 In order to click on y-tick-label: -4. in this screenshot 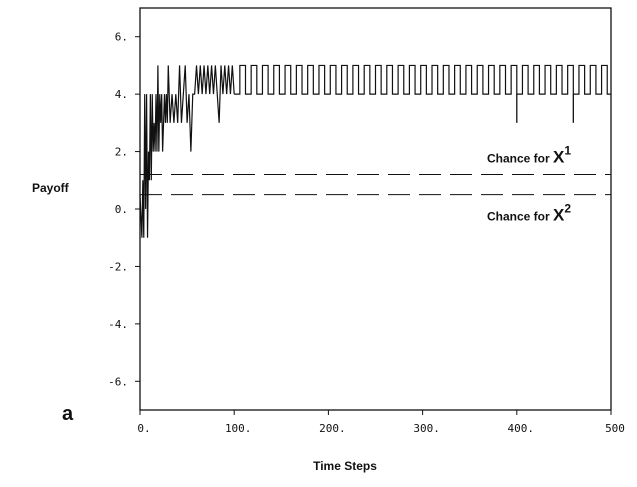, I will do `click(118, 324)`.